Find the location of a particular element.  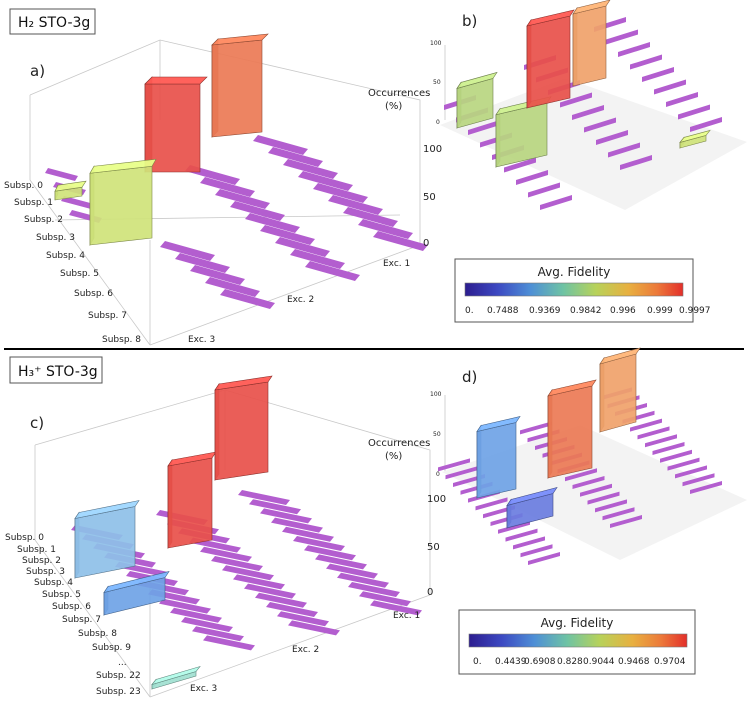

xlabel-a-exc1: Exc. 1 is located at coordinates (396, 264).